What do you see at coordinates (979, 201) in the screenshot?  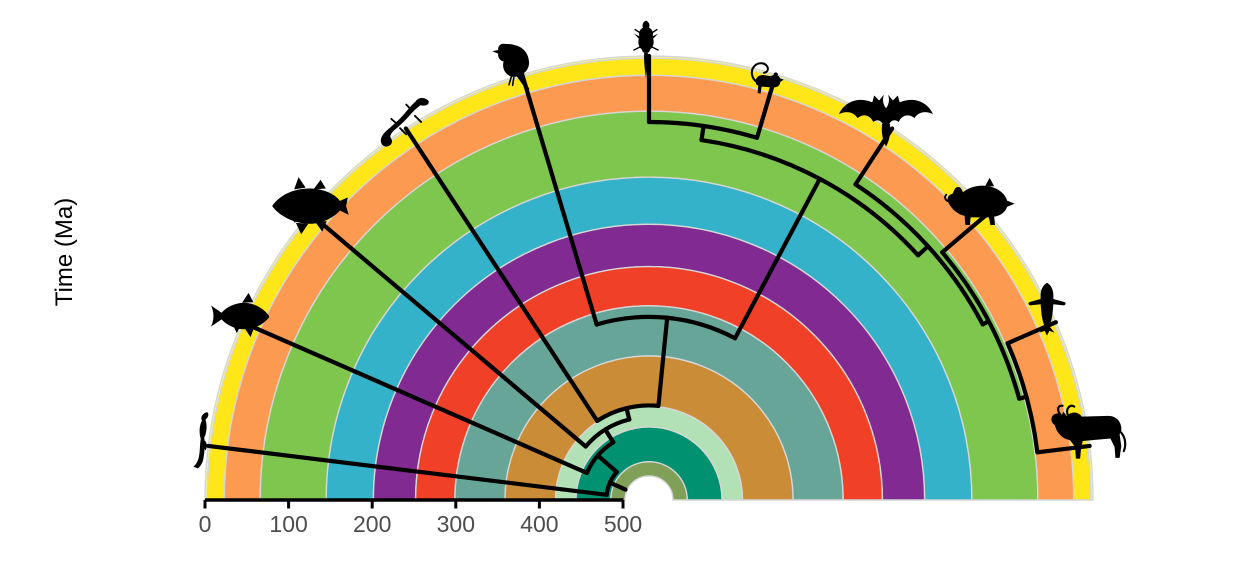 I see `boar-icon` at bounding box center [979, 201].